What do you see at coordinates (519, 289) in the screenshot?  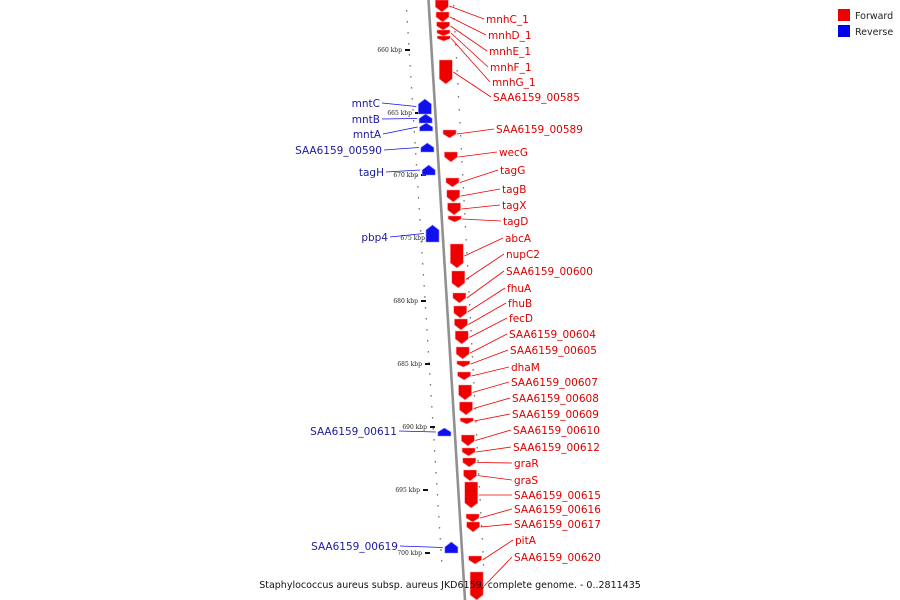 I see `gene-label-fhuA: fhuA` at bounding box center [519, 289].